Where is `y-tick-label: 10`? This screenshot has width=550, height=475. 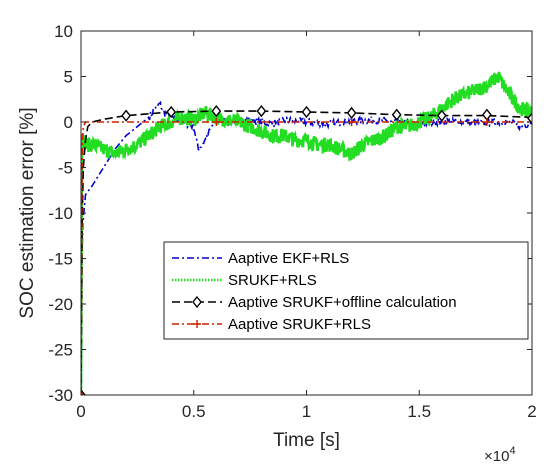
y-tick-label: 10 is located at coordinates (63, 31).